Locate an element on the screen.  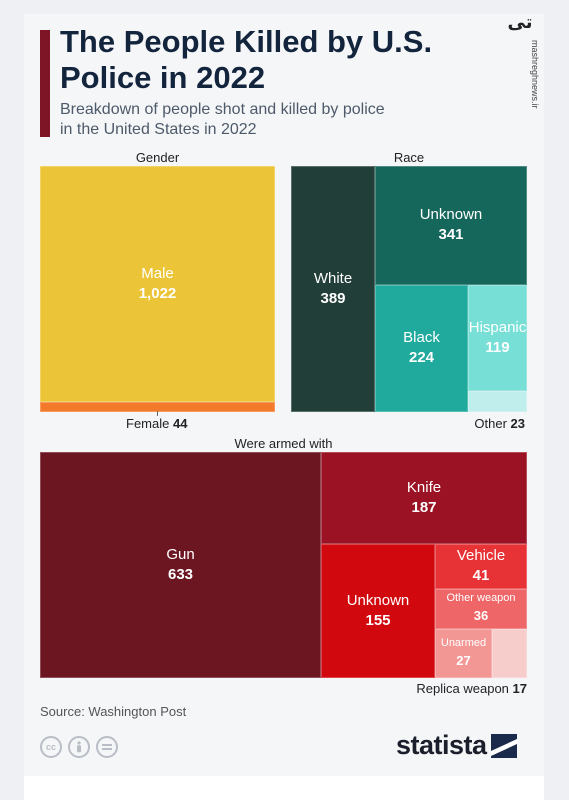
outside-label-text: Replica weapon is located at coordinates (464, 688).